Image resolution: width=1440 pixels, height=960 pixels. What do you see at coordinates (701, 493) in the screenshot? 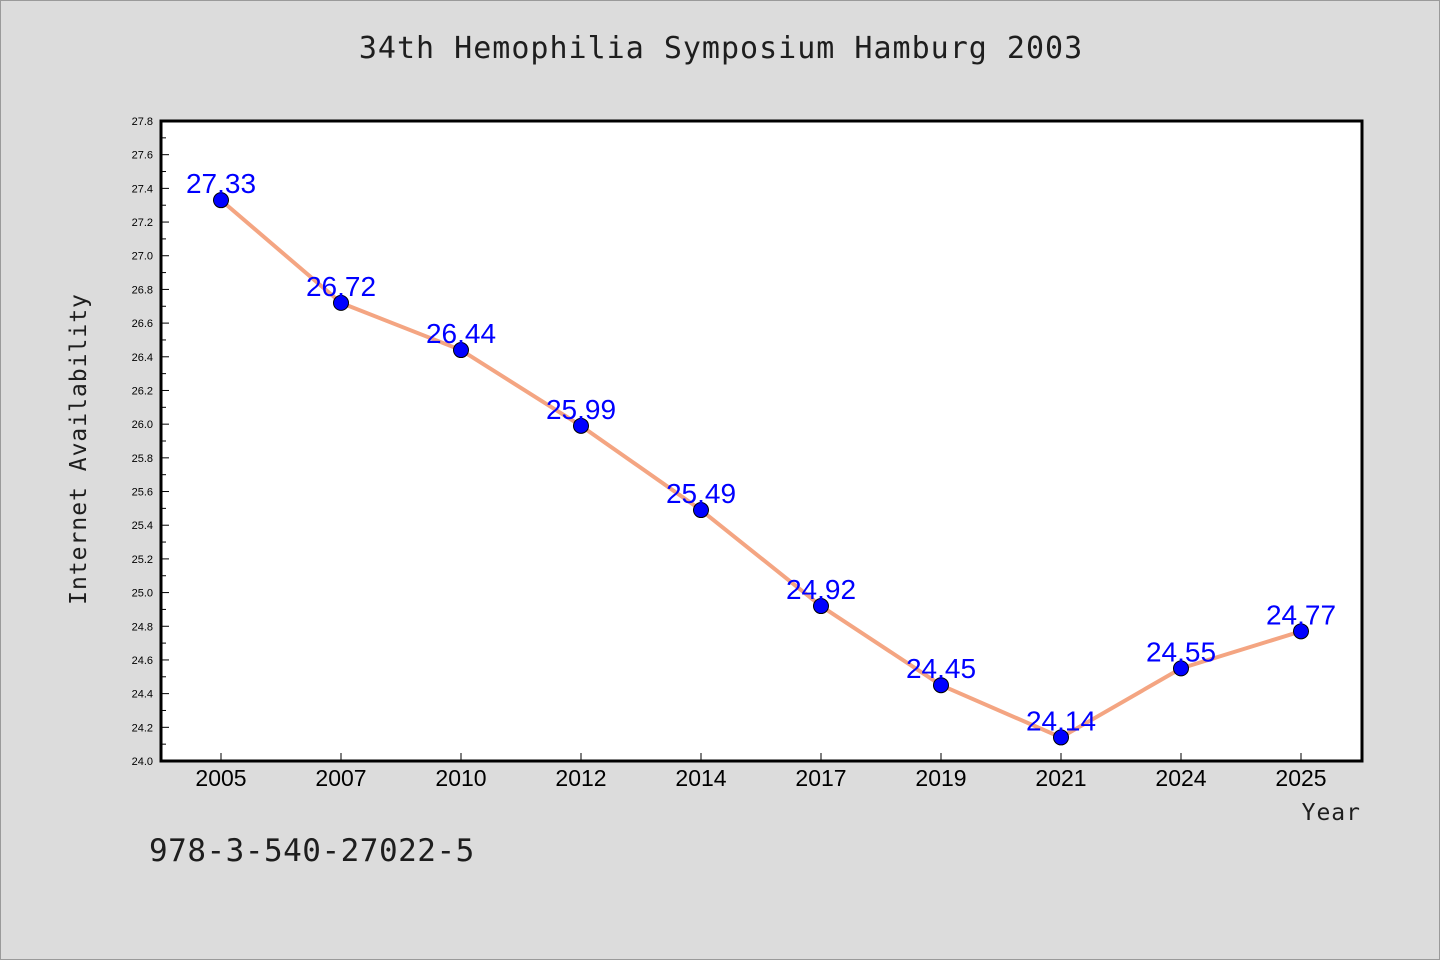
I see `data-label: 25.49` at bounding box center [701, 493].